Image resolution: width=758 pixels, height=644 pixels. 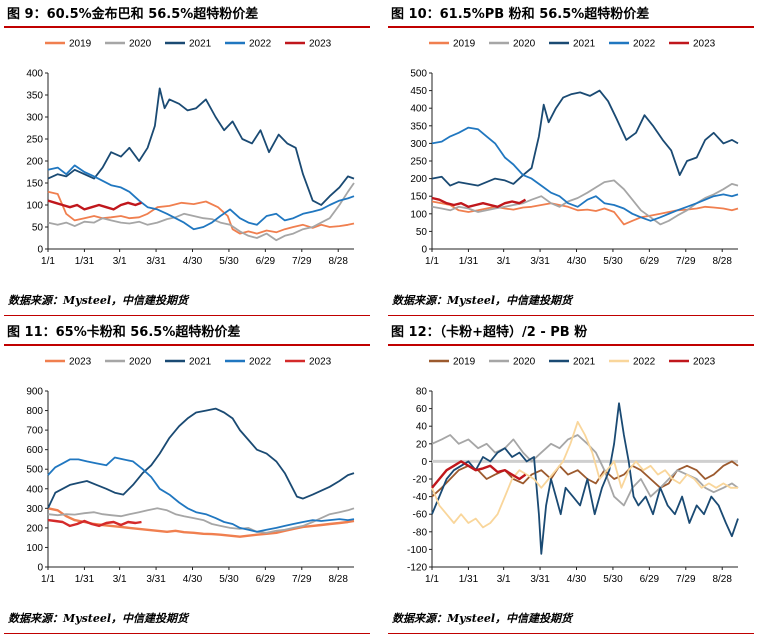 I want to click on y-tick-label: -120, so click(x=417, y=568).